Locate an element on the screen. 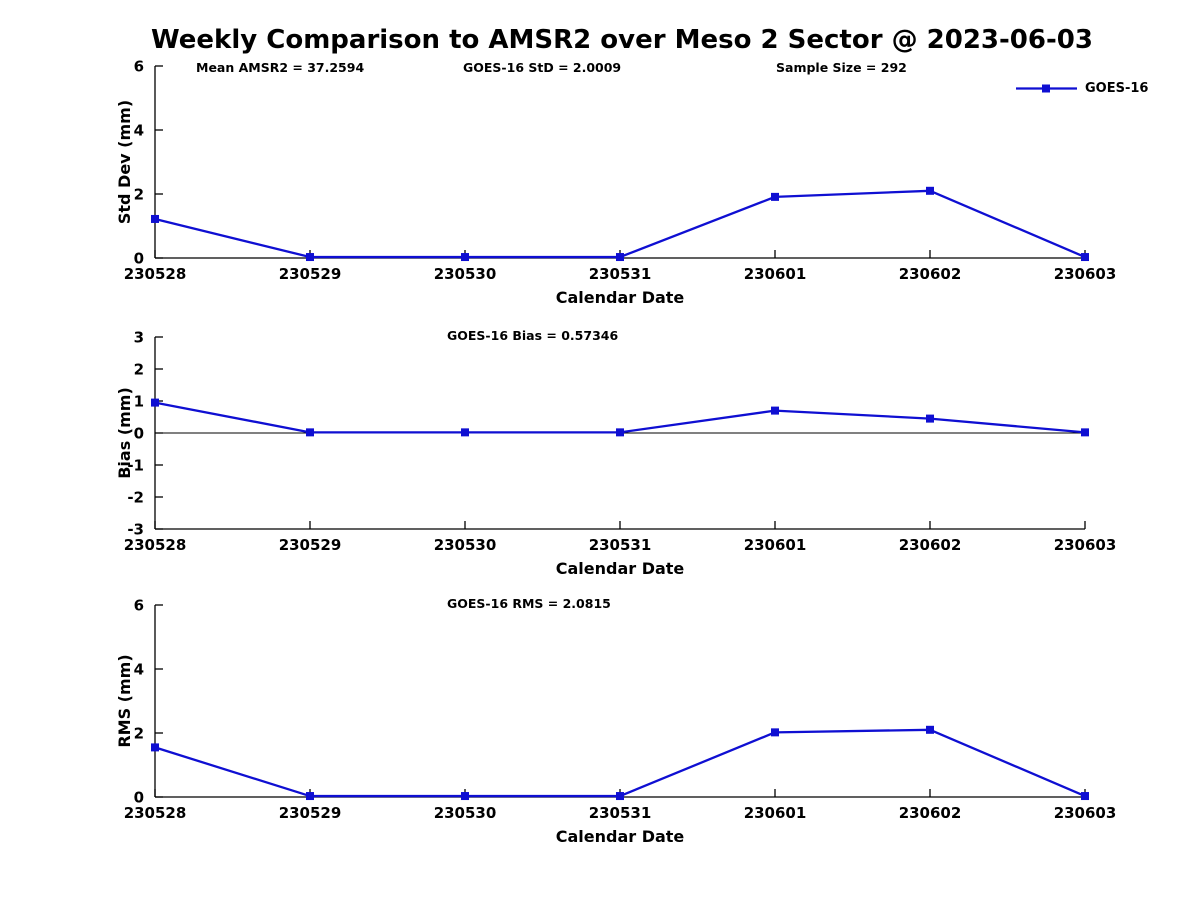  stat-sample-size: Sample Size = 292 is located at coordinates (841, 67).